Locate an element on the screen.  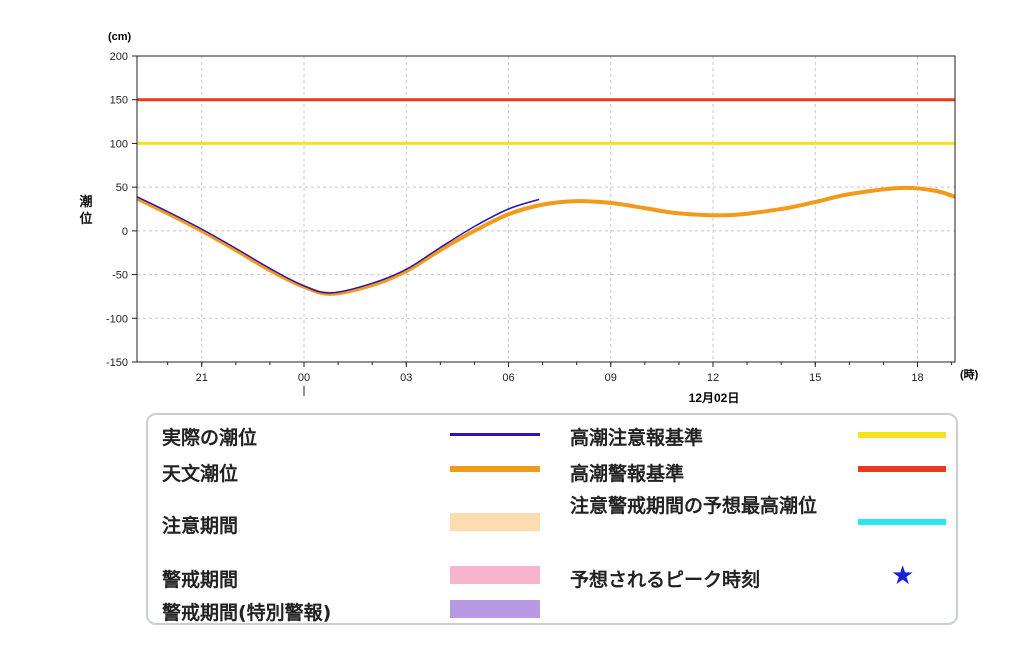
x-tick-label: 15 is located at coordinates (815, 378).